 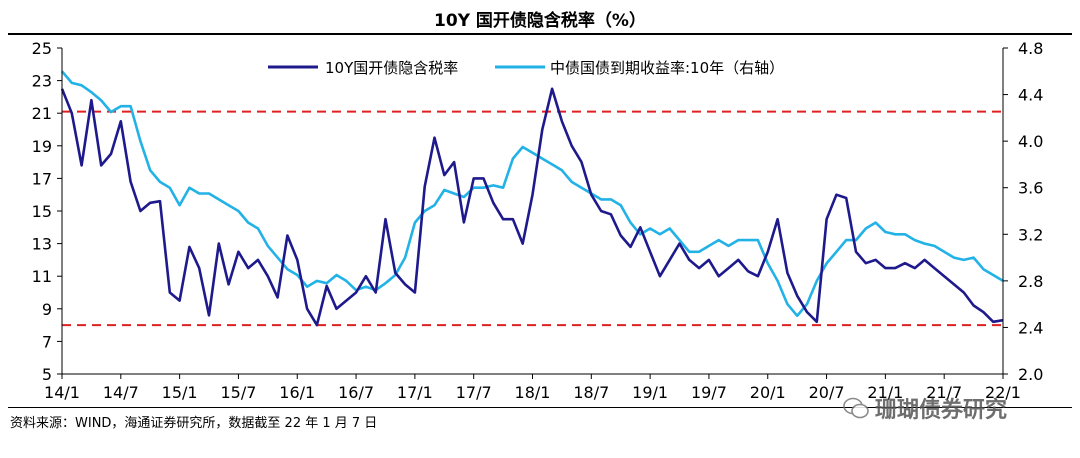 I want to click on chart-title: 10Y 国开债隐含税率（%）, so click(x=540, y=21).